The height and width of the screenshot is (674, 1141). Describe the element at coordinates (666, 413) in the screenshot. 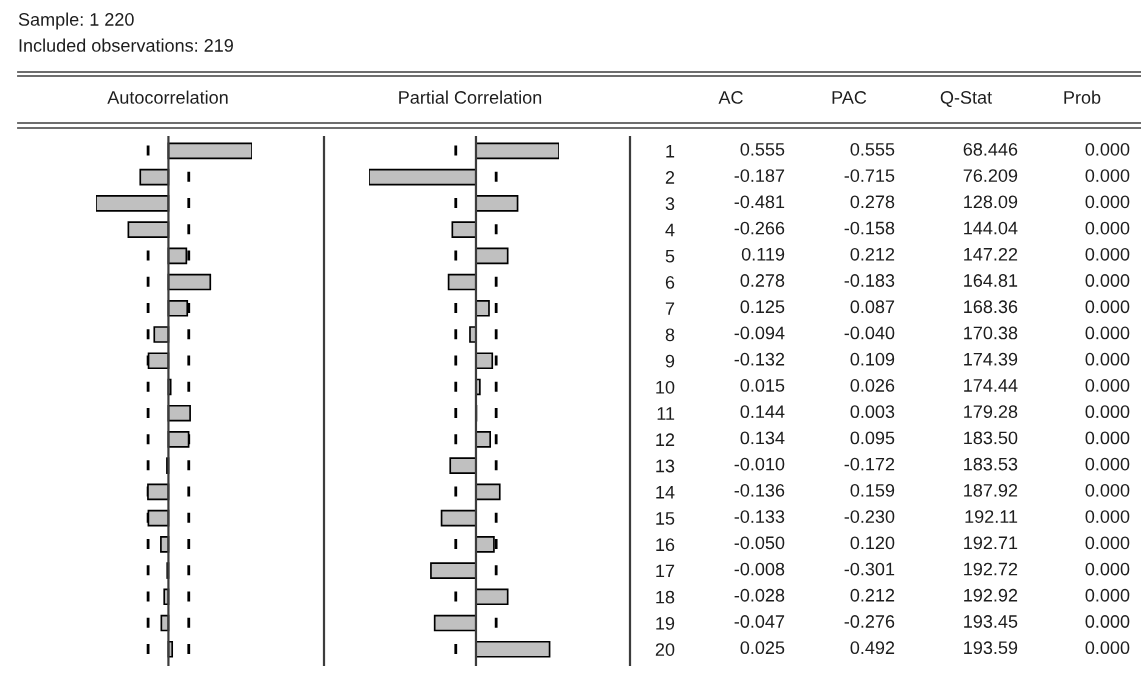

I see `y-tick-label: 11` at that location.